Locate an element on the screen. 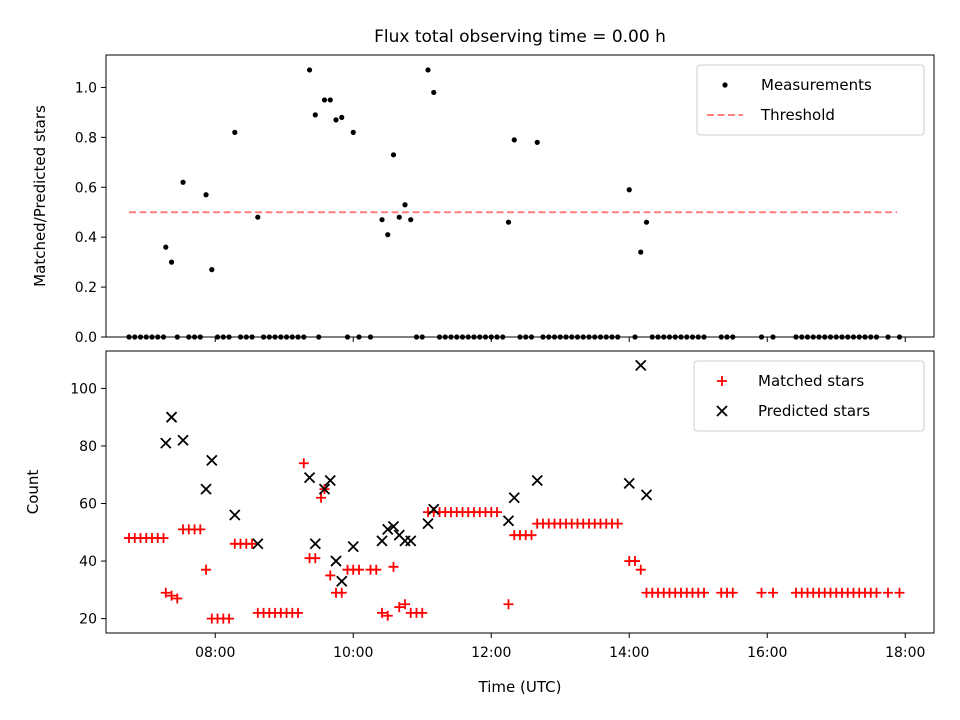  y-tick-label: 0.2 is located at coordinates (86, 288).